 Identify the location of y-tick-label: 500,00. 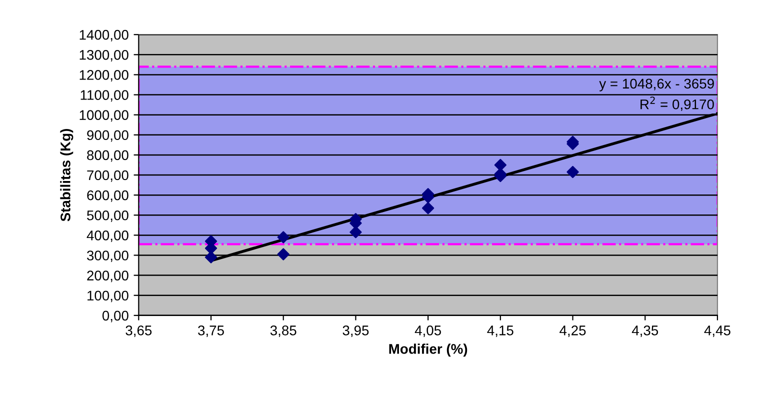
(107, 216).